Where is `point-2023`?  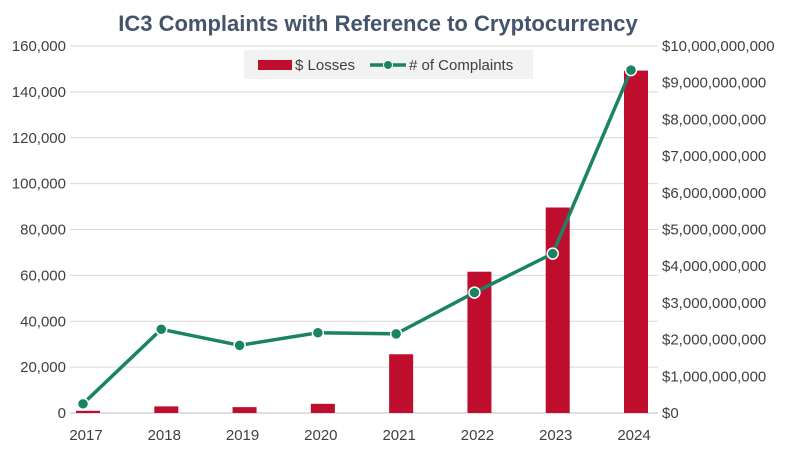 point-2023 is located at coordinates (552, 253).